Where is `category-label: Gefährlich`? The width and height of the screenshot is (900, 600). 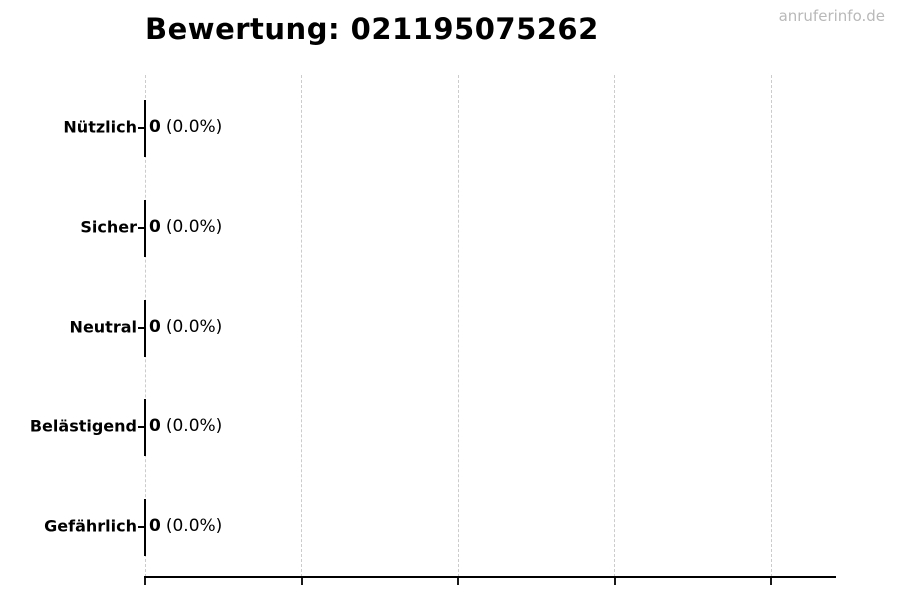
category-label: Gefährlich is located at coordinates (90, 526).